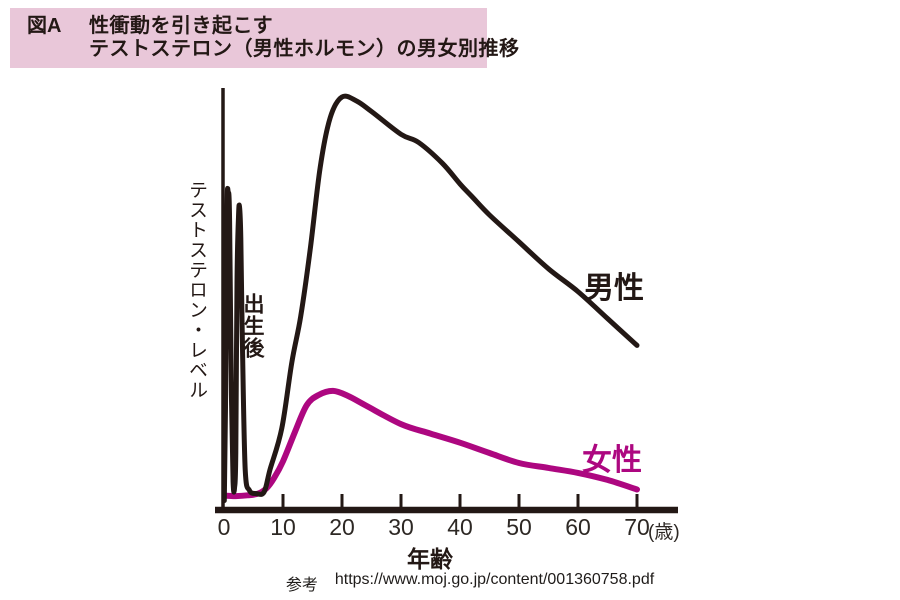 This screenshot has height=600, width=900. I want to click on x-tick-label: 30, so click(401, 527).